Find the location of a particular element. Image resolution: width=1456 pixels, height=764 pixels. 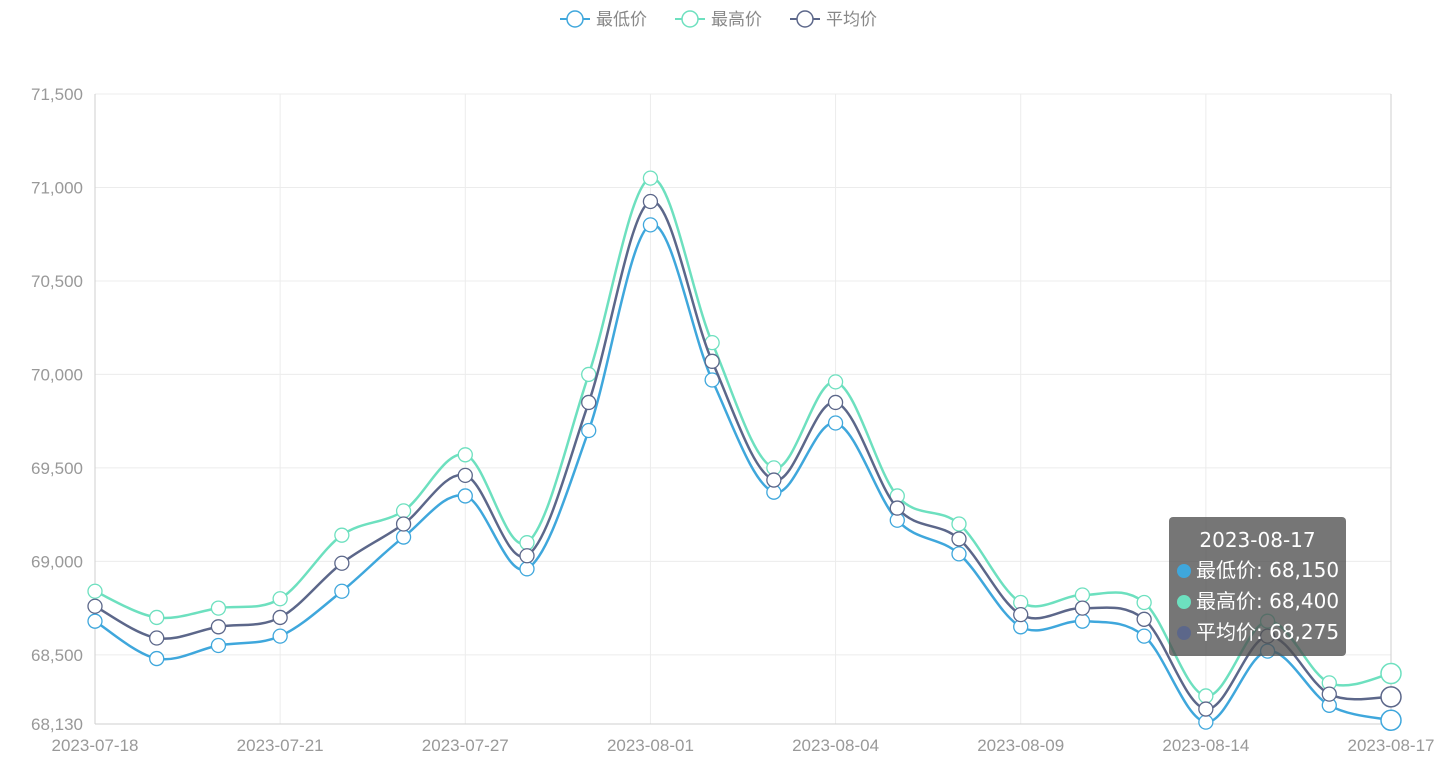

tooltip-dot-avg is located at coordinates (1184, 633).